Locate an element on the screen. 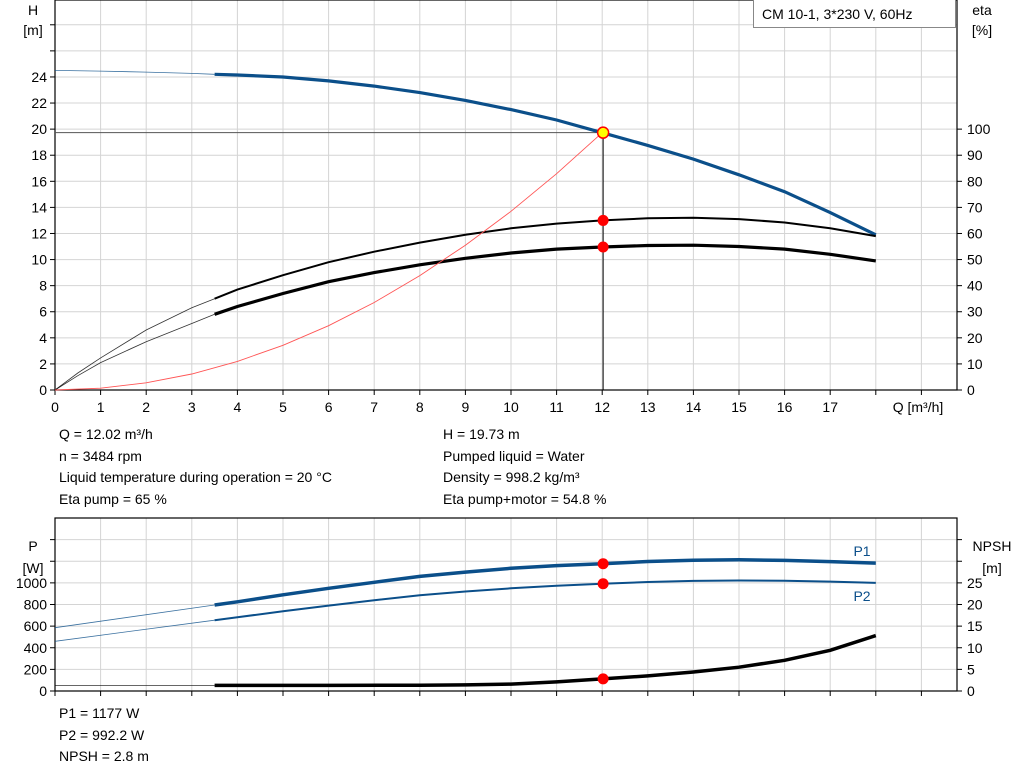  p2-point is located at coordinates (603, 584).